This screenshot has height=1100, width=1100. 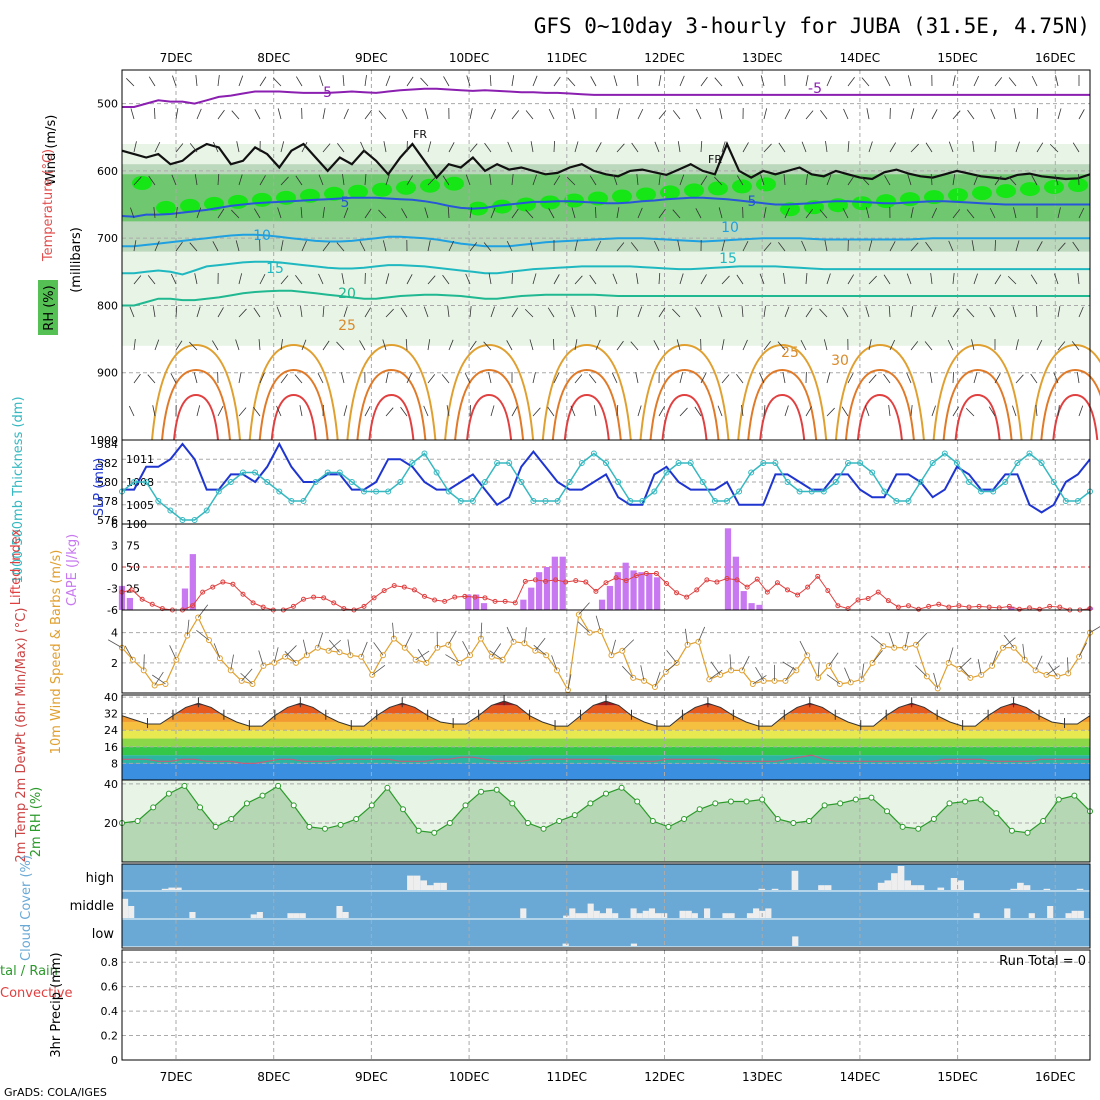 I want to click on ylabel-wind: Wind (m/s), so click(x=51, y=150).